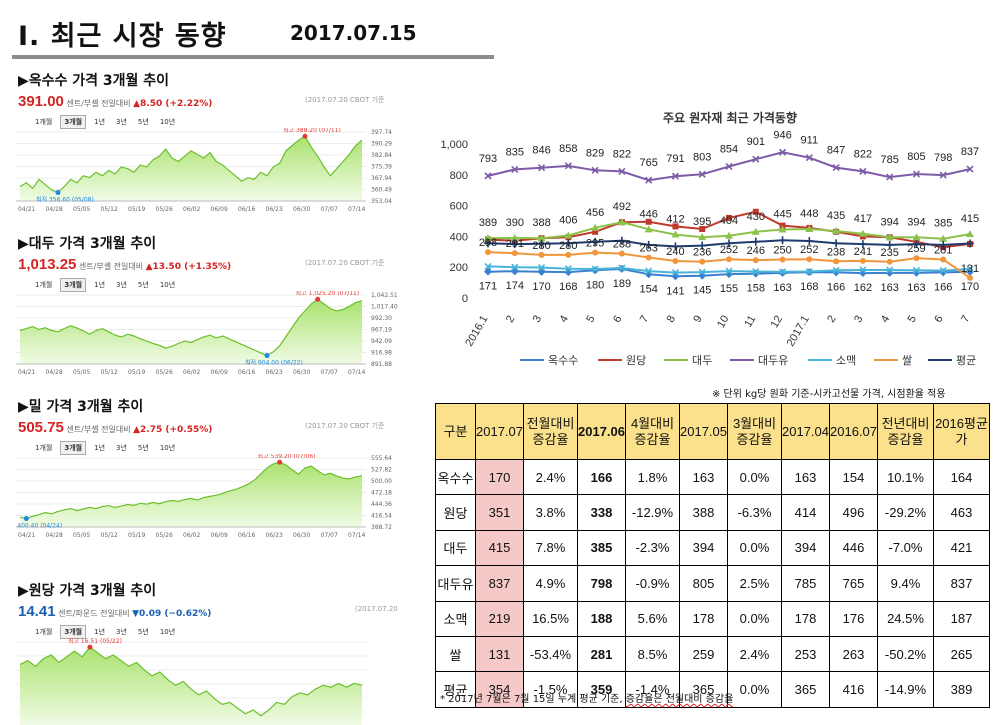  What do you see at coordinates (499, 477) in the screenshot?
I see `table-cell: 170` at bounding box center [499, 477].